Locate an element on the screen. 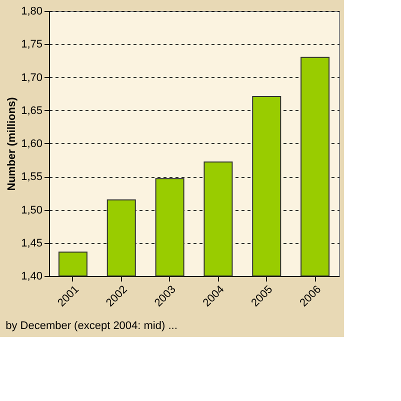 This screenshot has width=401, height=401. y-tick-label: 1,65 is located at coordinates (31, 110).